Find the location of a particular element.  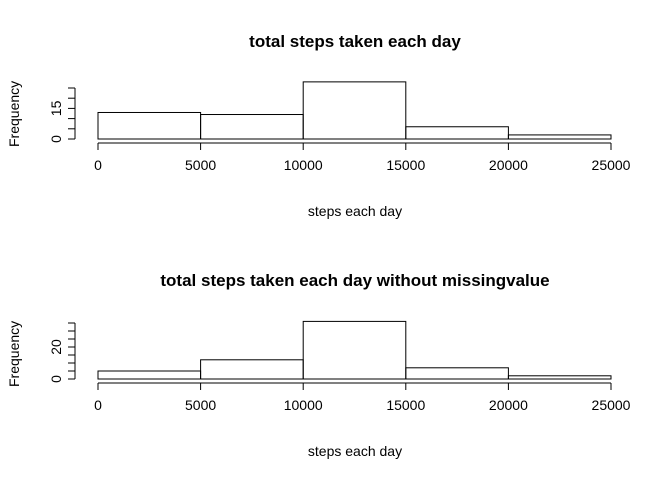

y-tick-label: 20 is located at coordinates (56, 347).